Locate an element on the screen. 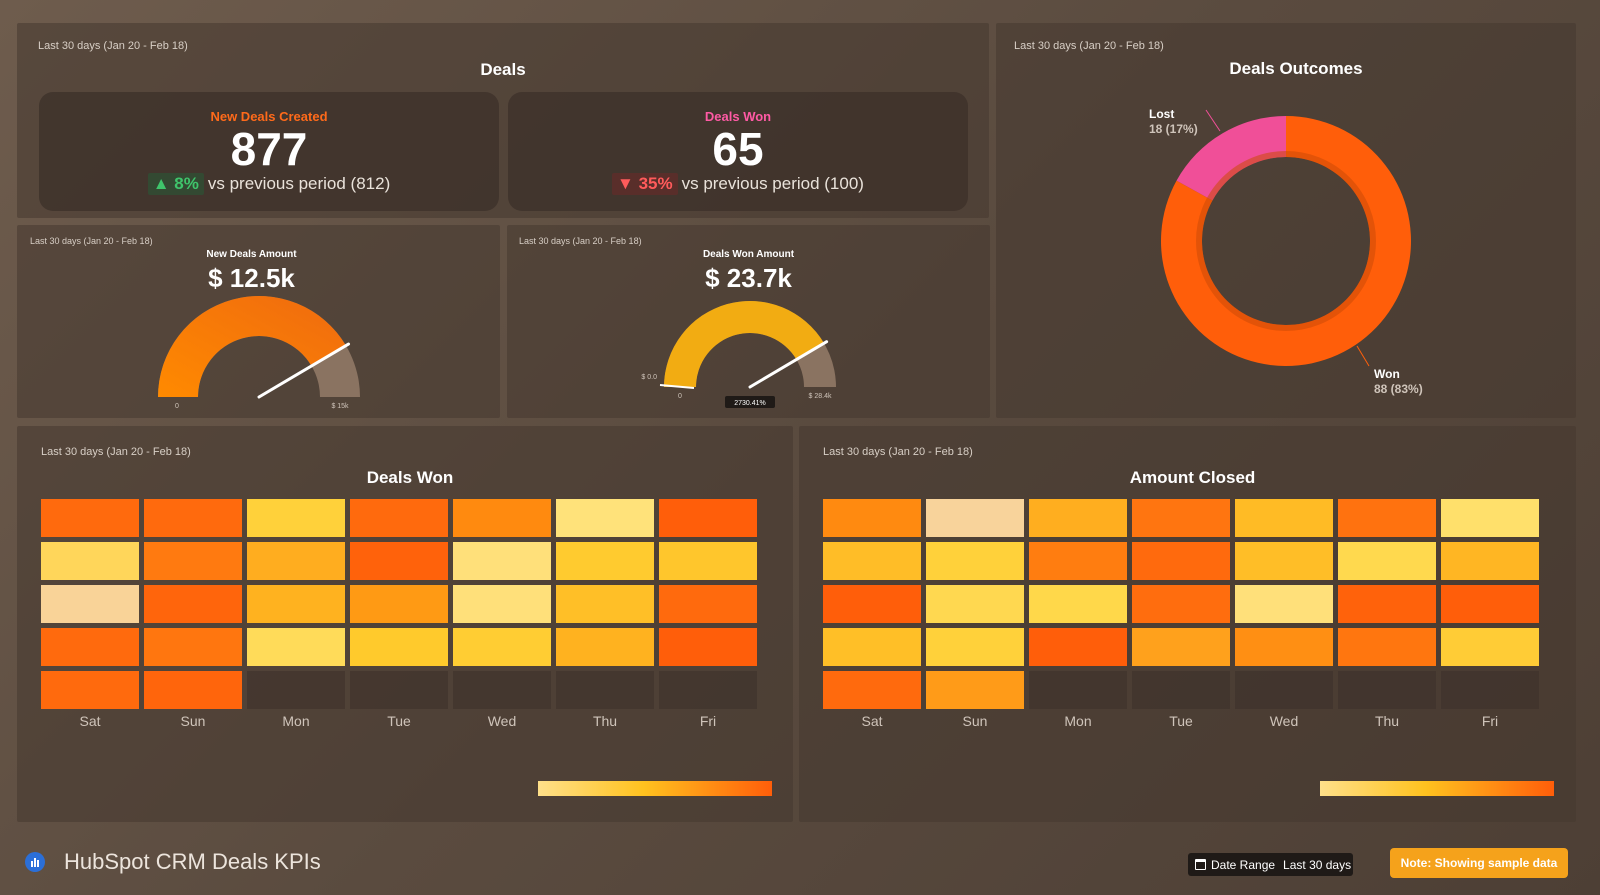 This screenshot has width=1600, height=895. deals-won-amount-needle is located at coordinates (788, 364).